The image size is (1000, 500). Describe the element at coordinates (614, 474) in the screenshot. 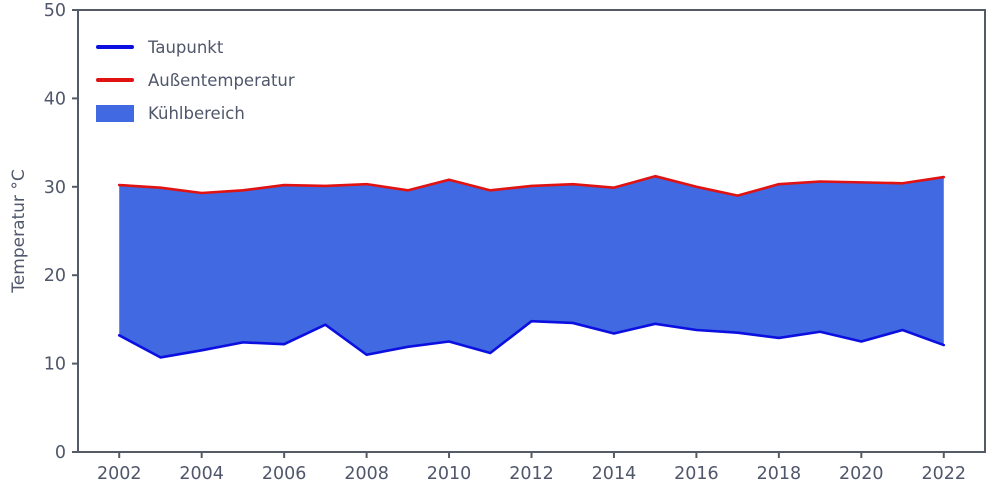

I see `x-tick-label: 2014` at that location.